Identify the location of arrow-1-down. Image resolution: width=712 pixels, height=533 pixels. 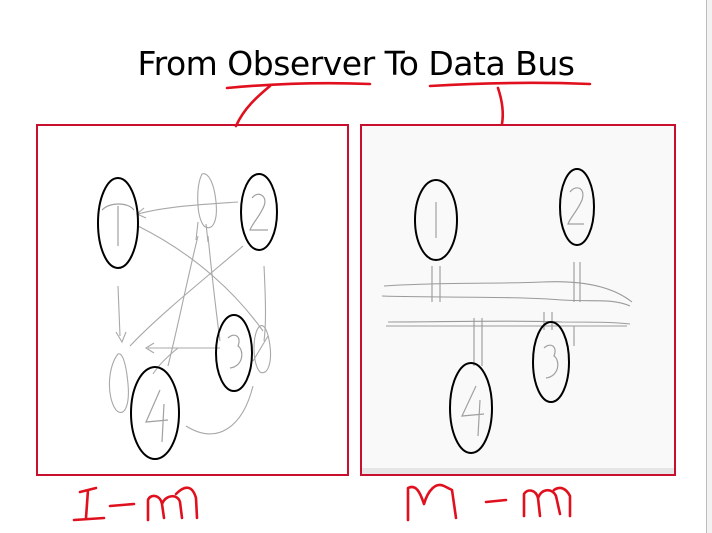
(119, 311).